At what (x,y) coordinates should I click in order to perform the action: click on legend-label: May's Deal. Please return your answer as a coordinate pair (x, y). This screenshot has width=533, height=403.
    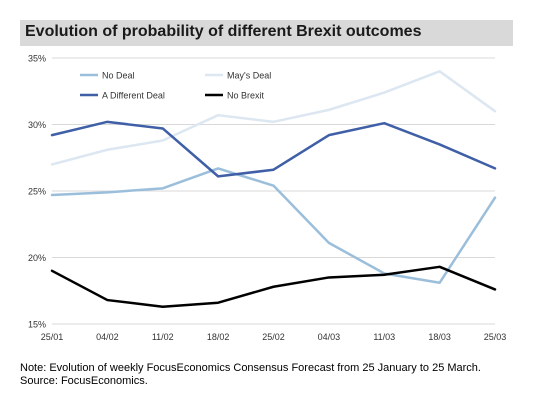
    Looking at the image, I should click on (249, 76).